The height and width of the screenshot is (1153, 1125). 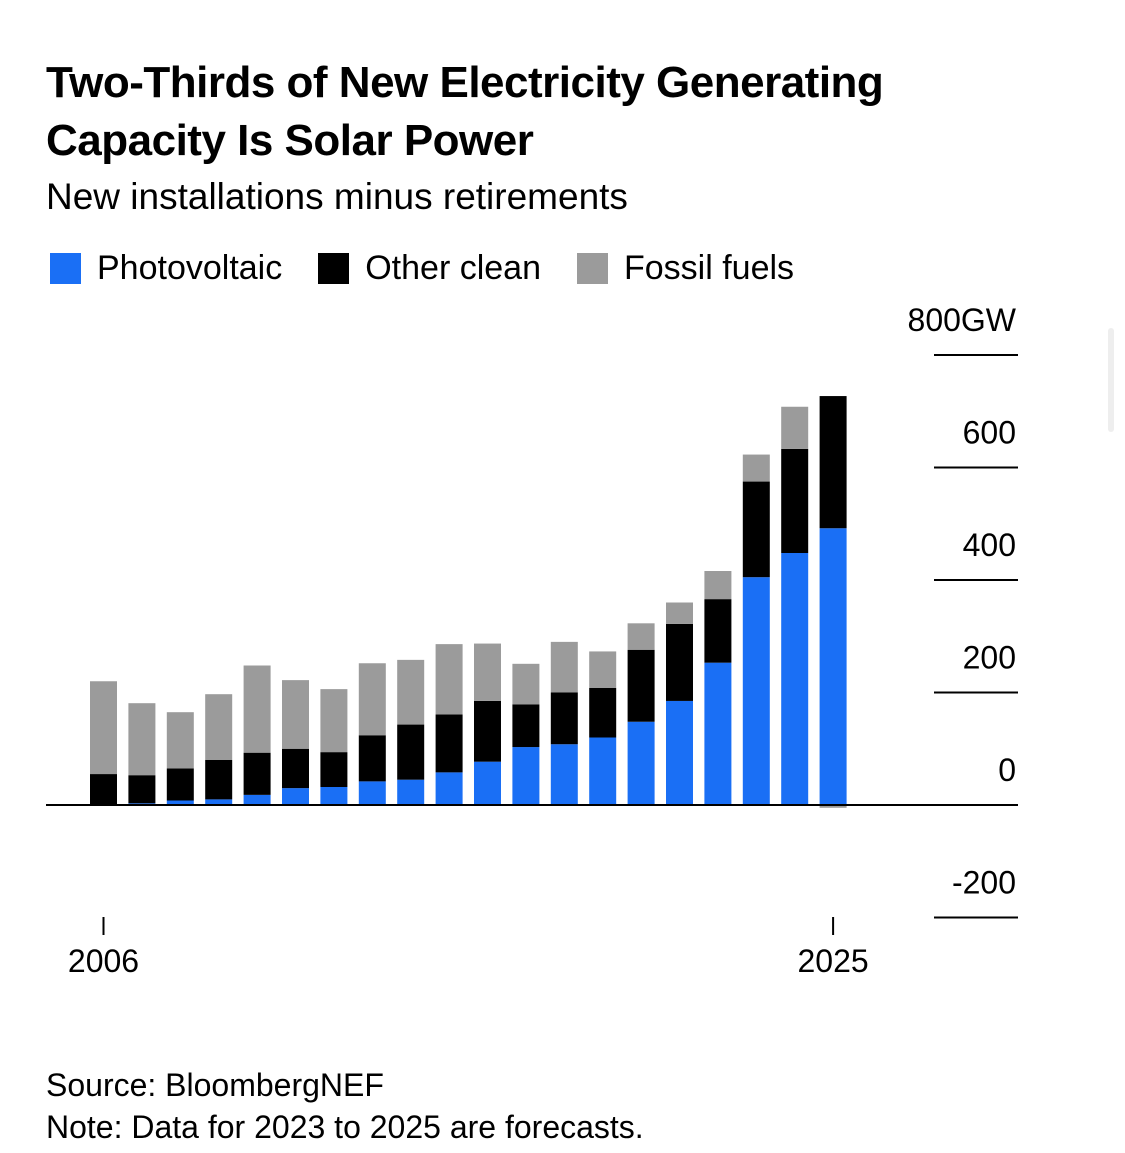 What do you see at coordinates (180, 802) in the screenshot?
I see `bar-photovoltaic-2008` at bounding box center [180, 802].